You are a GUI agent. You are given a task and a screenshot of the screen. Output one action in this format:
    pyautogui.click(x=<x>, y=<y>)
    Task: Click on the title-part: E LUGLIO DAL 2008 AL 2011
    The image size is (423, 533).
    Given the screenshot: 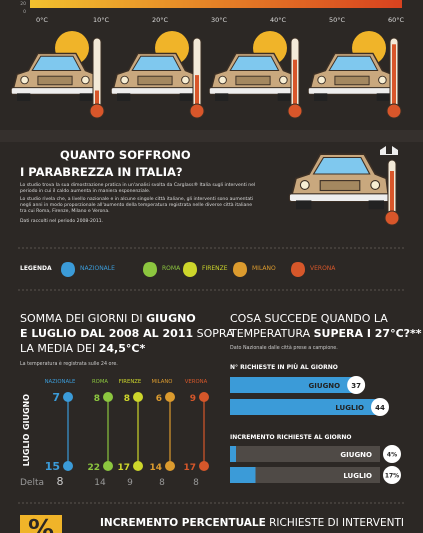 What is the action you would take?
    pyautogui.click(x=106, y=333)
    